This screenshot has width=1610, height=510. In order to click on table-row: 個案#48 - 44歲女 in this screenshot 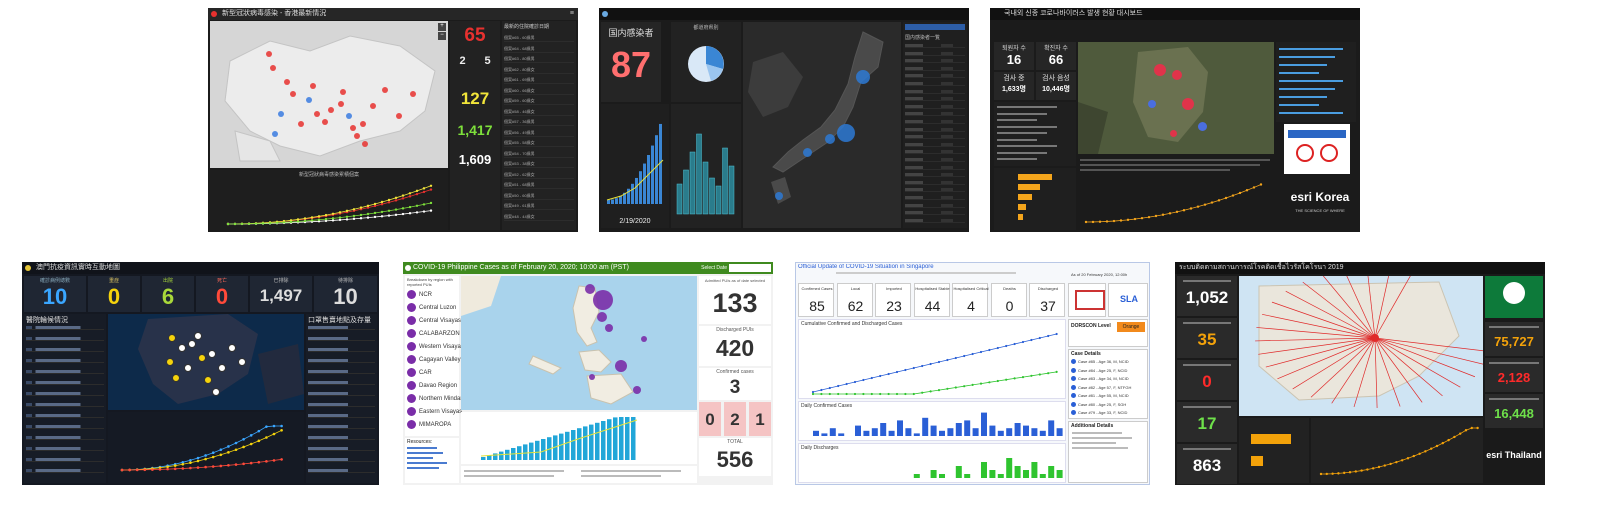, I will do `click(539, 217)`.